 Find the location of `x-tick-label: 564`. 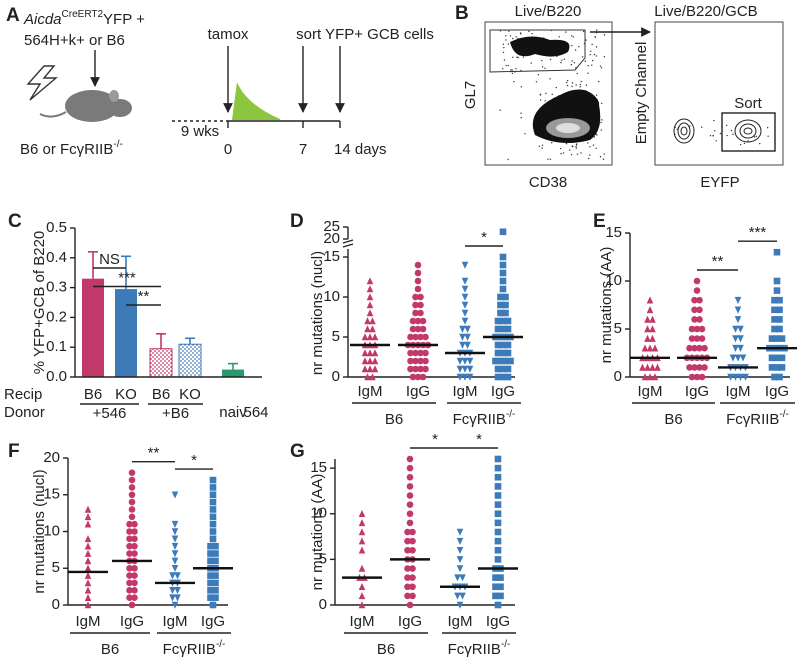

x-tick-label: 564 is located at coordinates (255, 412).